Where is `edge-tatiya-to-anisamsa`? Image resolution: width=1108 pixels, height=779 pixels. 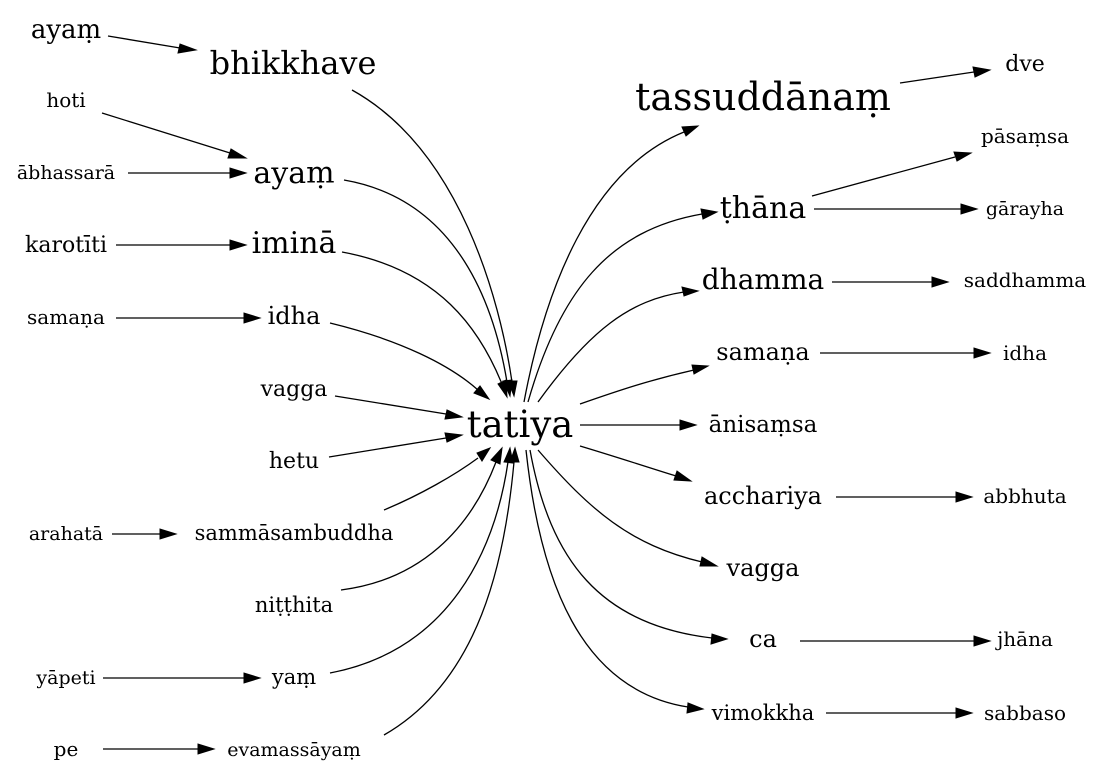
edge-tatiya-to-anisamsa is located at coordinates (639, 425).